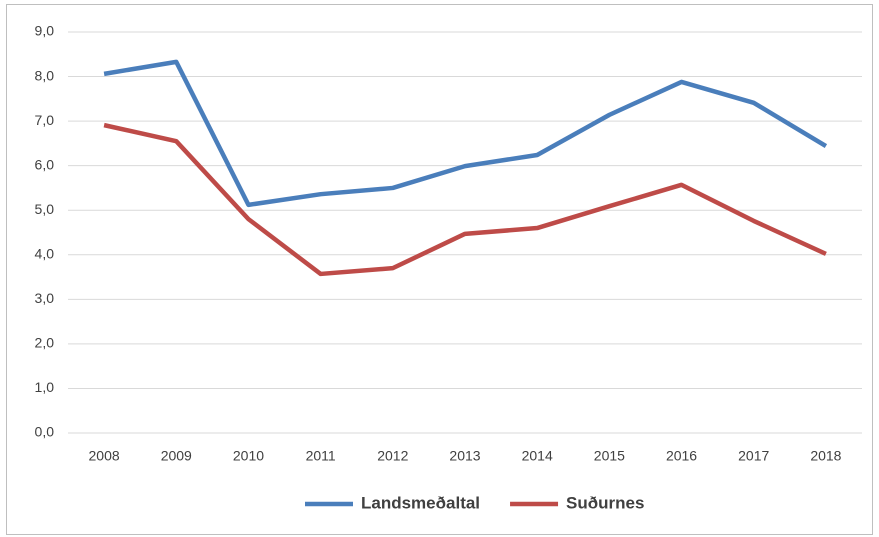 The height and width of the screenshot is (537, 879). What do you see at coordinates (248, 456) in the screenshot?
I see `x-tick-label: 2010` at bounding box center [248, 456].